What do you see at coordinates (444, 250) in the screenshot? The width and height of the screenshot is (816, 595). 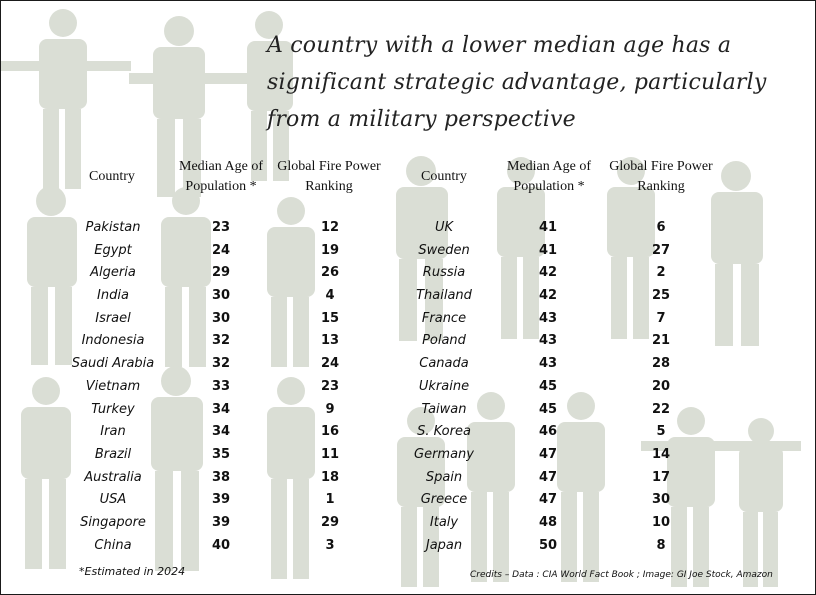 I see `table-cell: Sweden` at bounding box center [444, 250].